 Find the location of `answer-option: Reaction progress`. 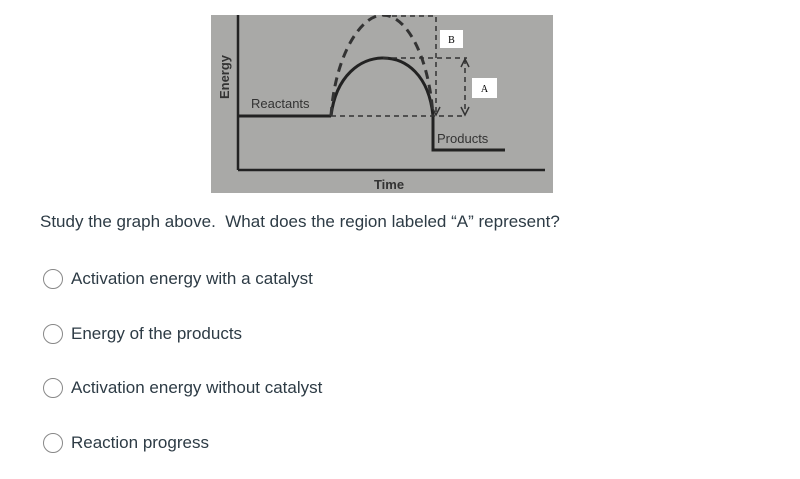

answer-option: Reaction progress is located at coordinates (126, 443).